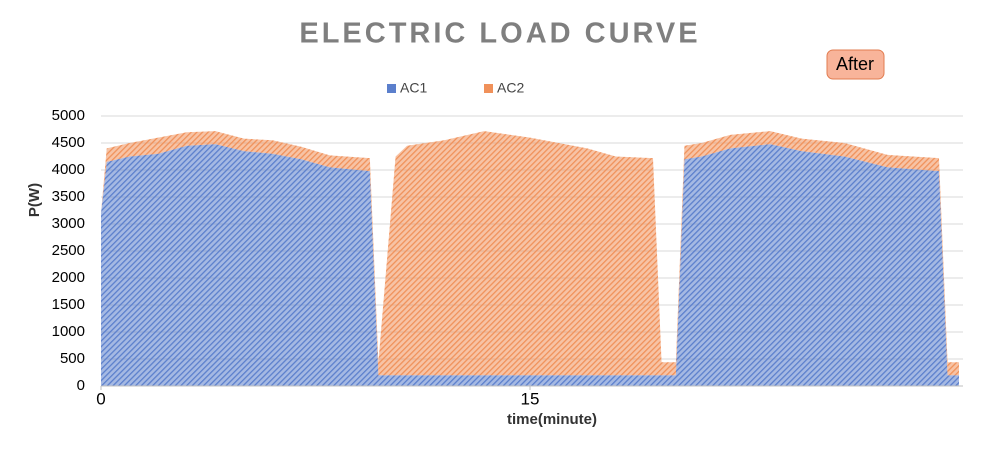 This screenshot has width=997, height=449. Describe the element at coordinates (68, 142) in the screenshot. I see `y-tick-label: 4500` at that location.